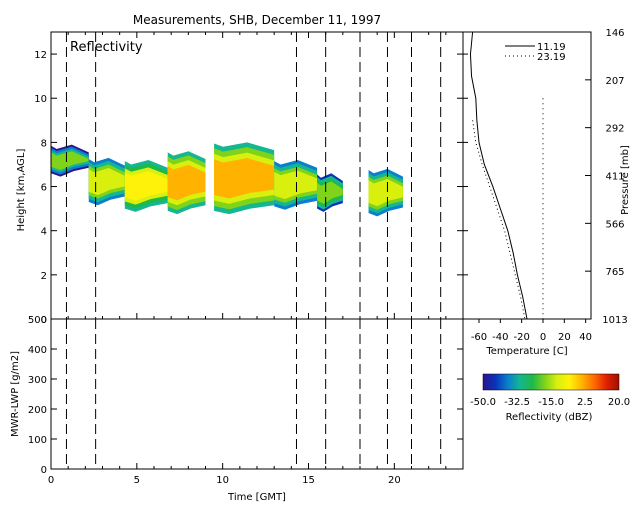  I want to click on sounding-frame, so click(527, 175).